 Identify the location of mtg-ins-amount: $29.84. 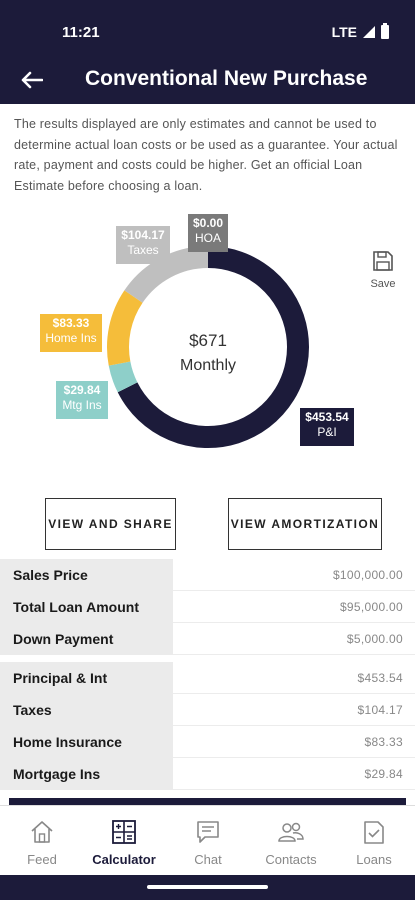
(82, 390).